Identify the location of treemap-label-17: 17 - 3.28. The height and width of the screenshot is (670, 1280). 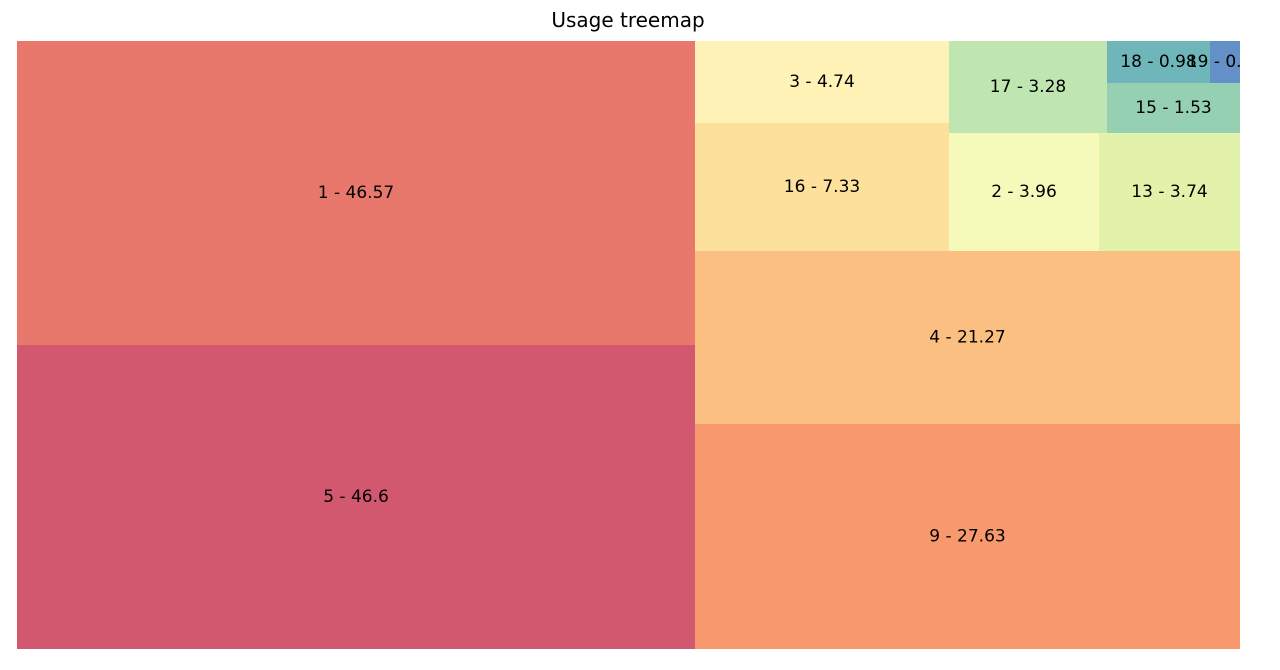
(1028, 87).